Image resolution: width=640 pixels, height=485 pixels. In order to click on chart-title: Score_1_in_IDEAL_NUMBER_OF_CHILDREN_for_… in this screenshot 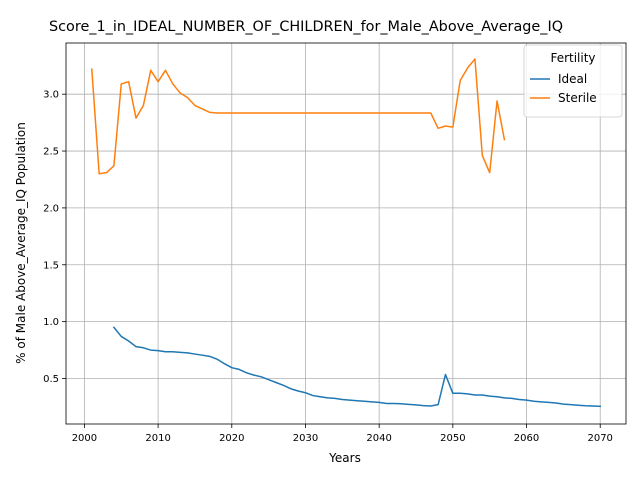, I will do `click(306, 27)`.